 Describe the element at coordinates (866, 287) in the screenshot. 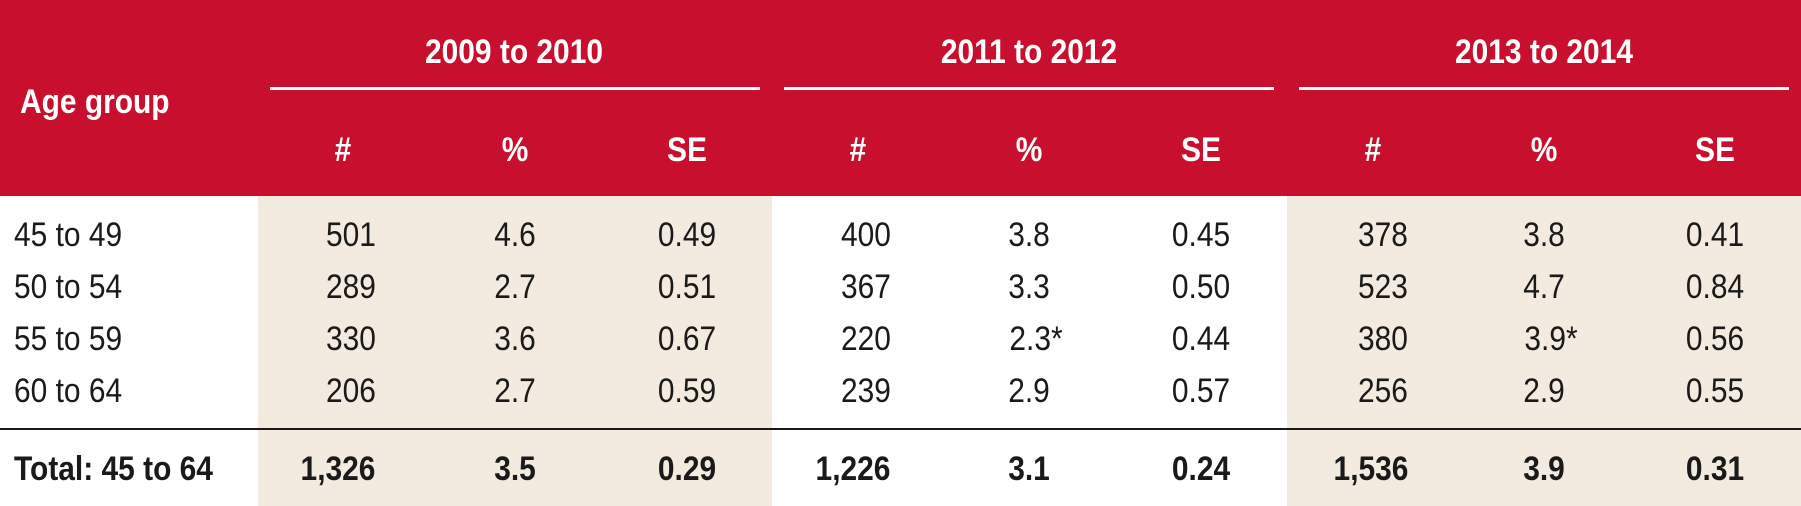

I see `table-cell: 367` at that location.